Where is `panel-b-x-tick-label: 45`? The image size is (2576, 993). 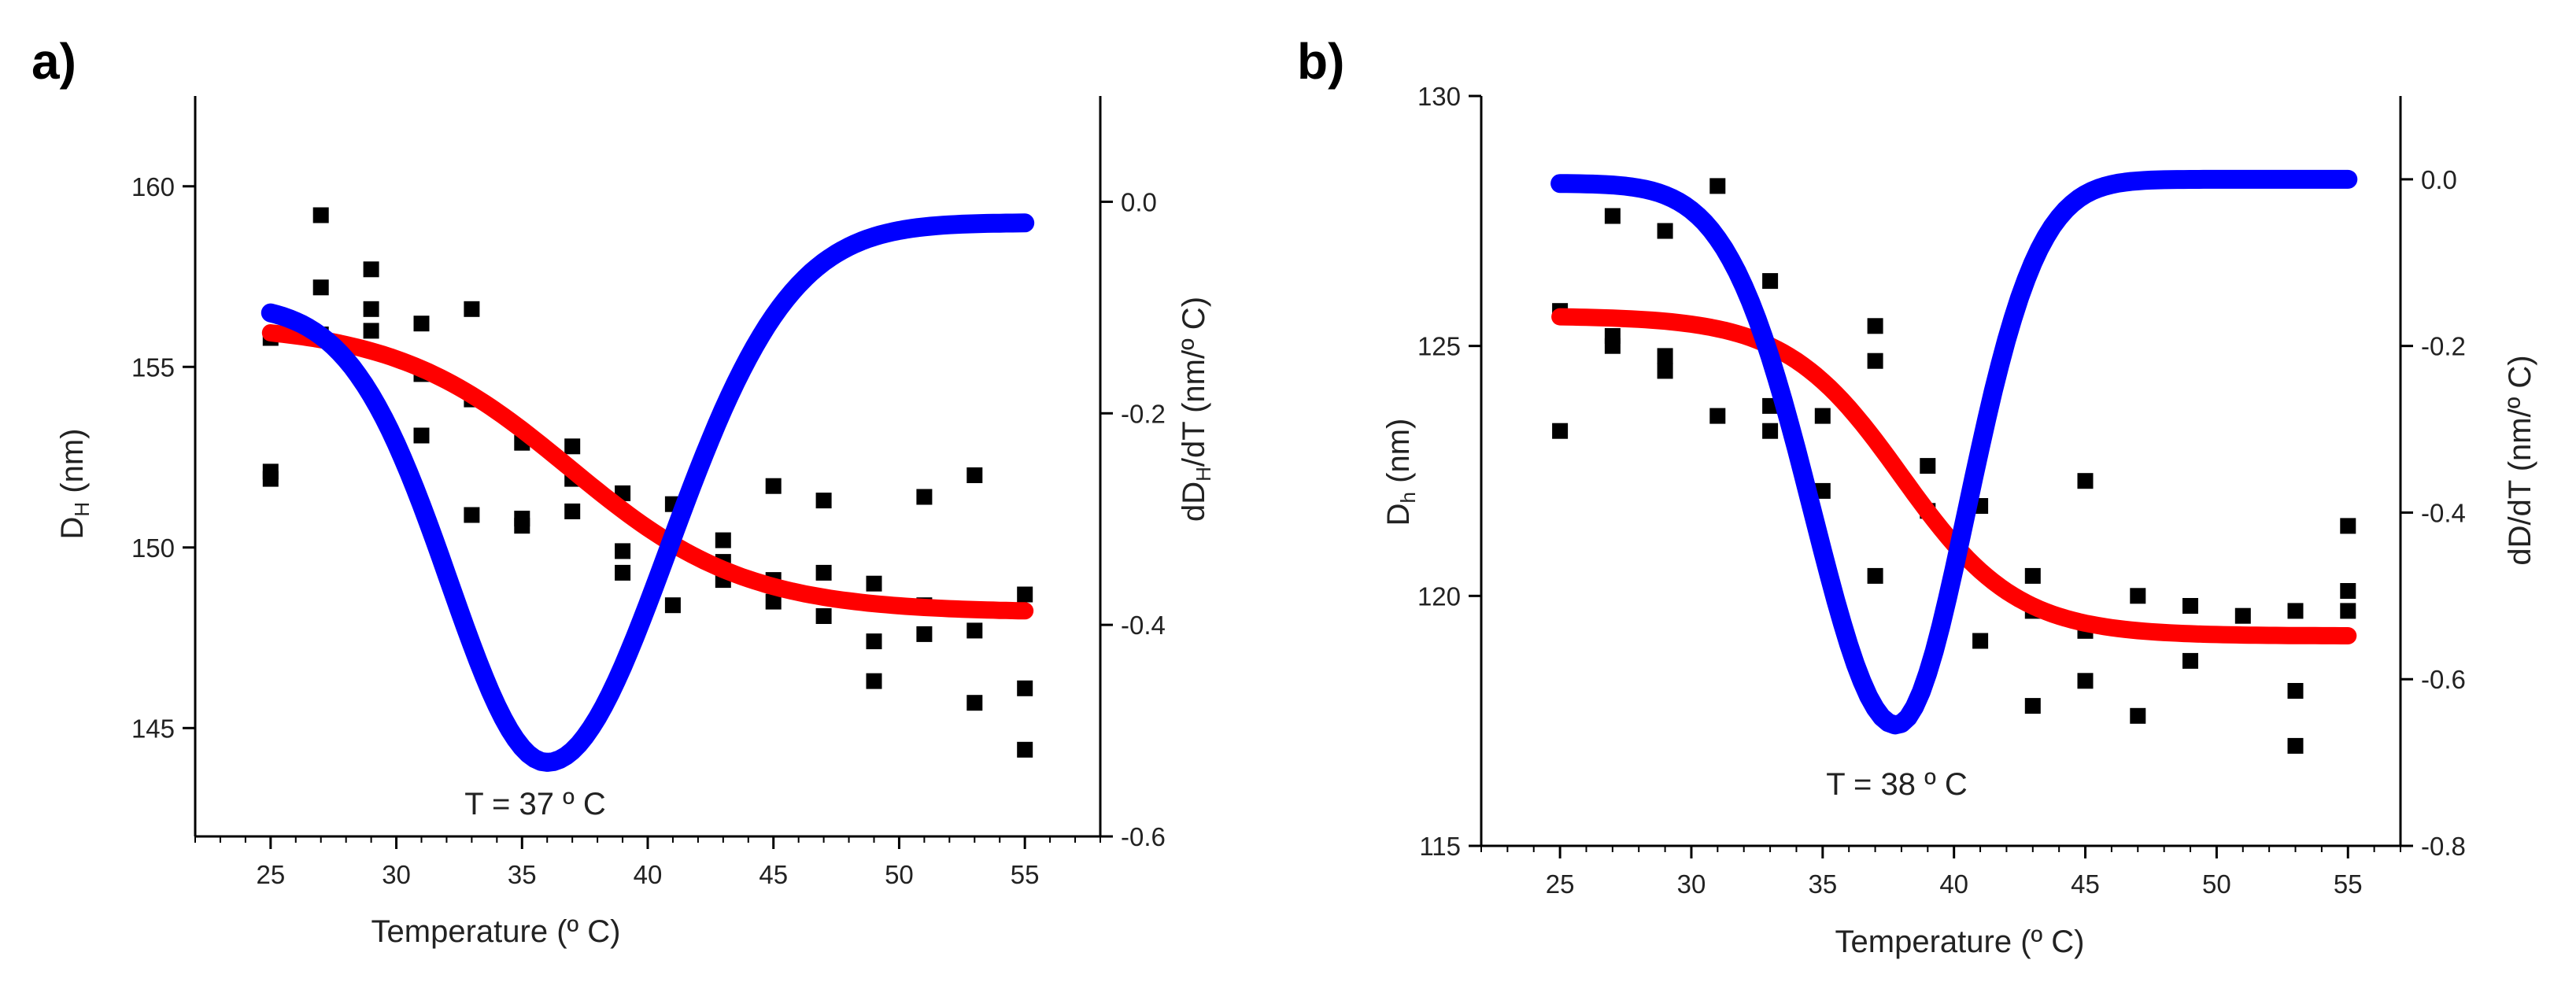
panel-b-x-tick-label: 45 is located at coordinates (2085, 884).